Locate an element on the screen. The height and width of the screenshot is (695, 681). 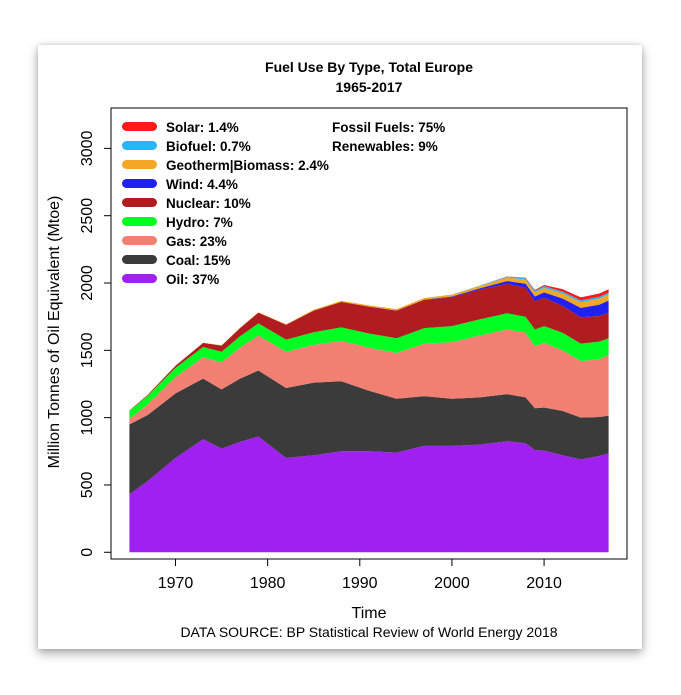
y-tick-label: 2000 is located at coordinates (87, 283).